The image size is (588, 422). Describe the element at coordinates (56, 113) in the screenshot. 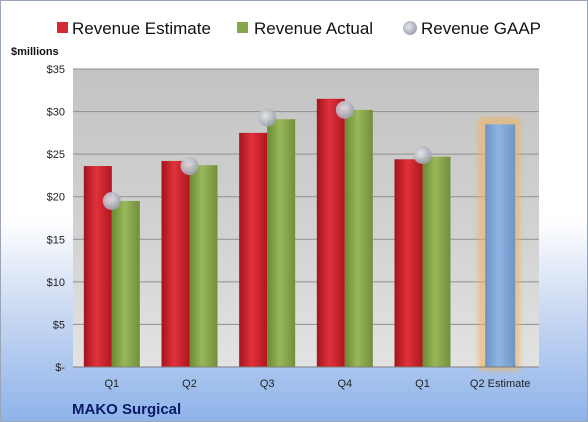

I see `y-tick-label: $30` at that location.